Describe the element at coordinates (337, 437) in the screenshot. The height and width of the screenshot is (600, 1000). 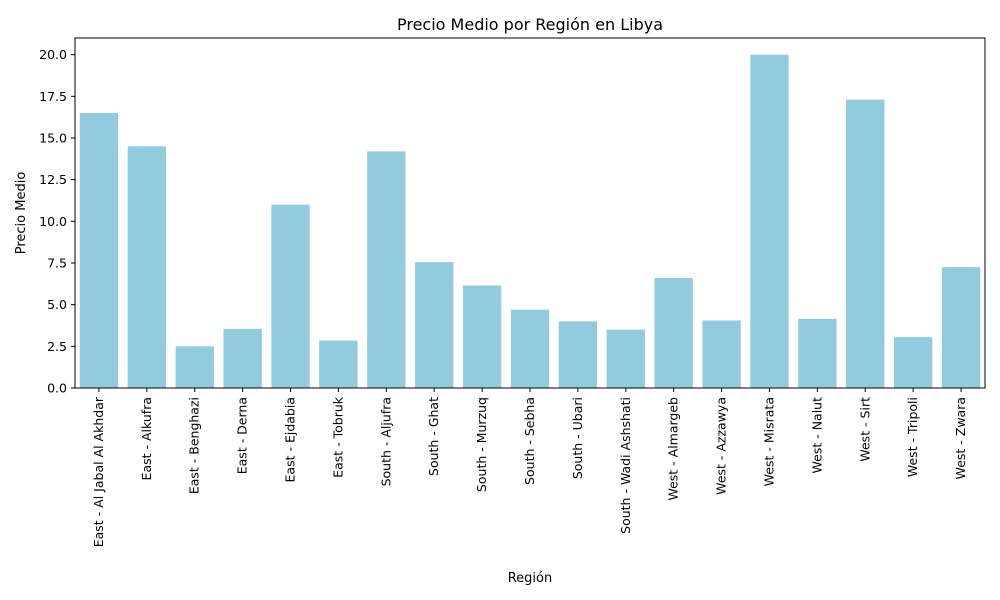
I see `x-tick-label: East - Tobruk` at that location.